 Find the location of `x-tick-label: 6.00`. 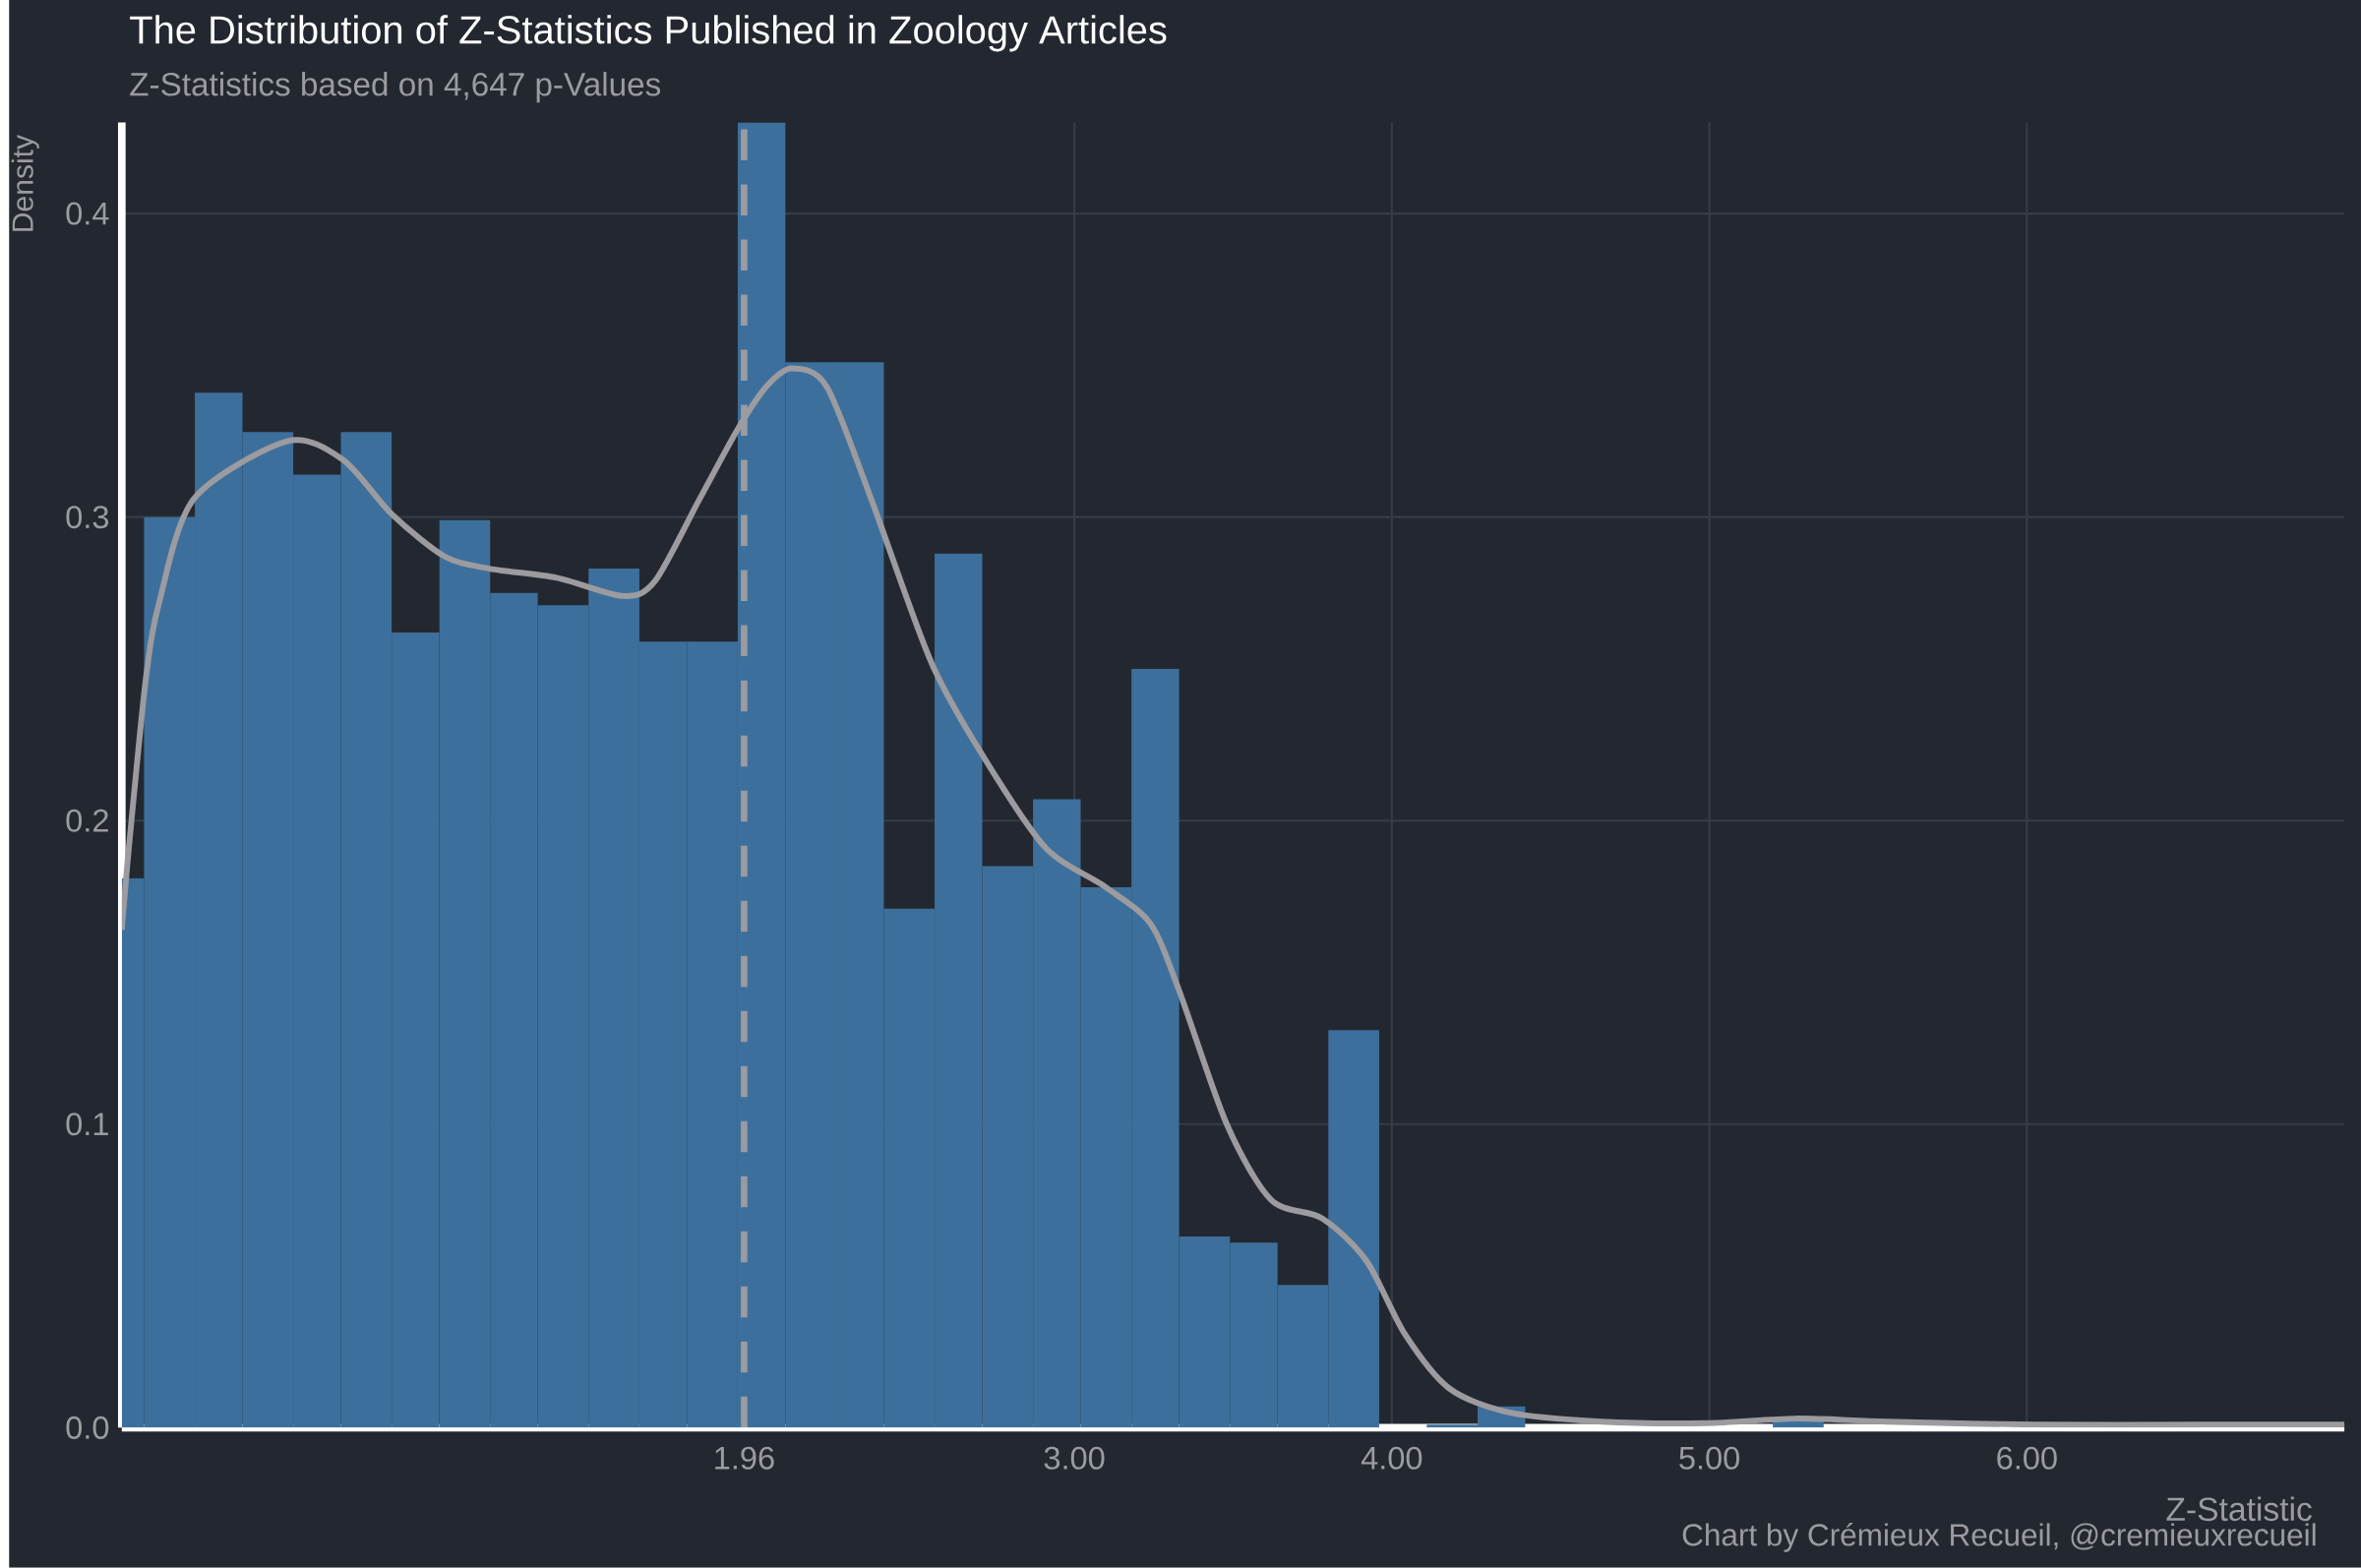

x-tick-label: 6.00 is located at coordinates (2027, 1458).